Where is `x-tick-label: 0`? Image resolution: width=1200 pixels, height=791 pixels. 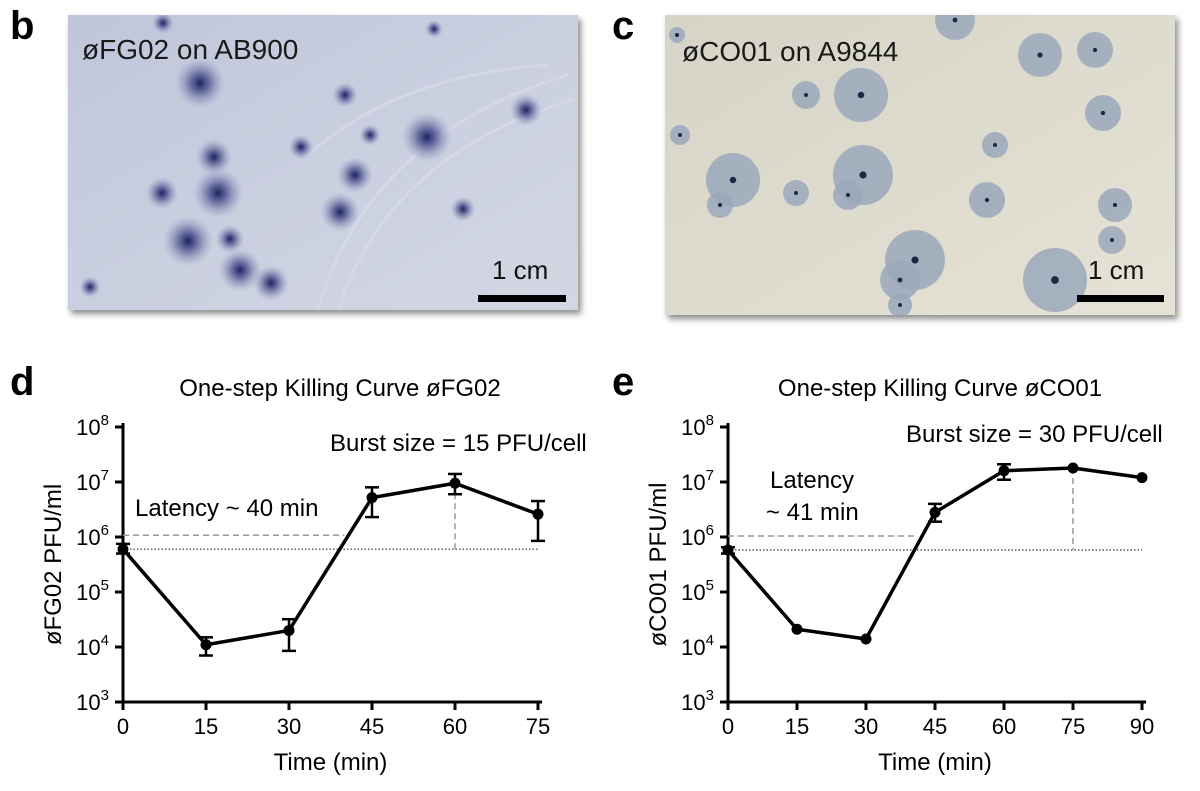 x-tick-label: 0 is located at coordinates (728, 726).